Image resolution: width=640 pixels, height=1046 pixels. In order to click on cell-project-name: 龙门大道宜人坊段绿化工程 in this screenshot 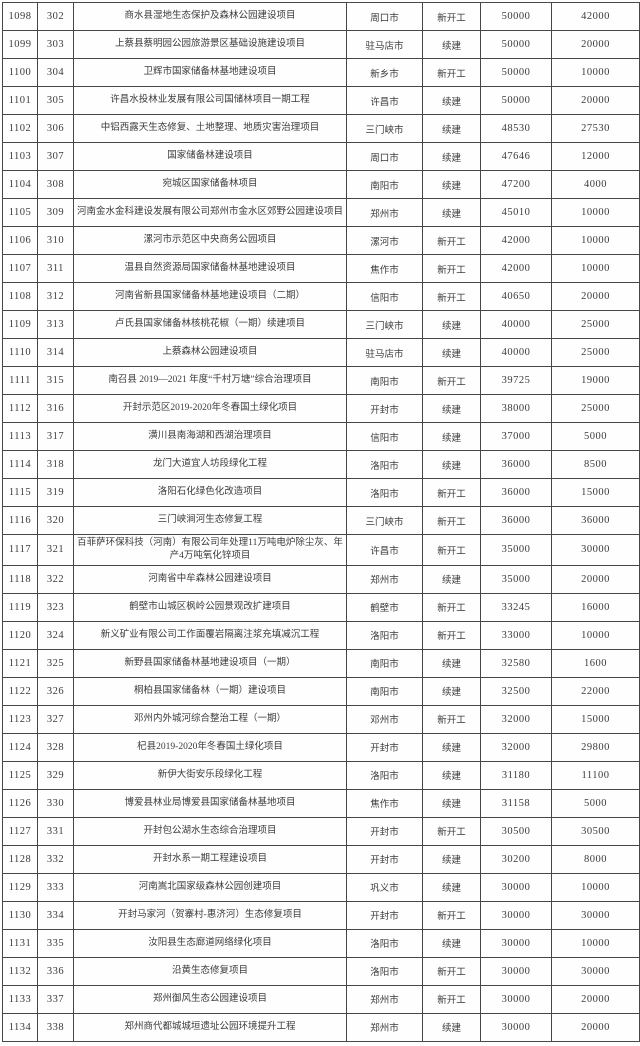, I will do `click(210, 464)`.